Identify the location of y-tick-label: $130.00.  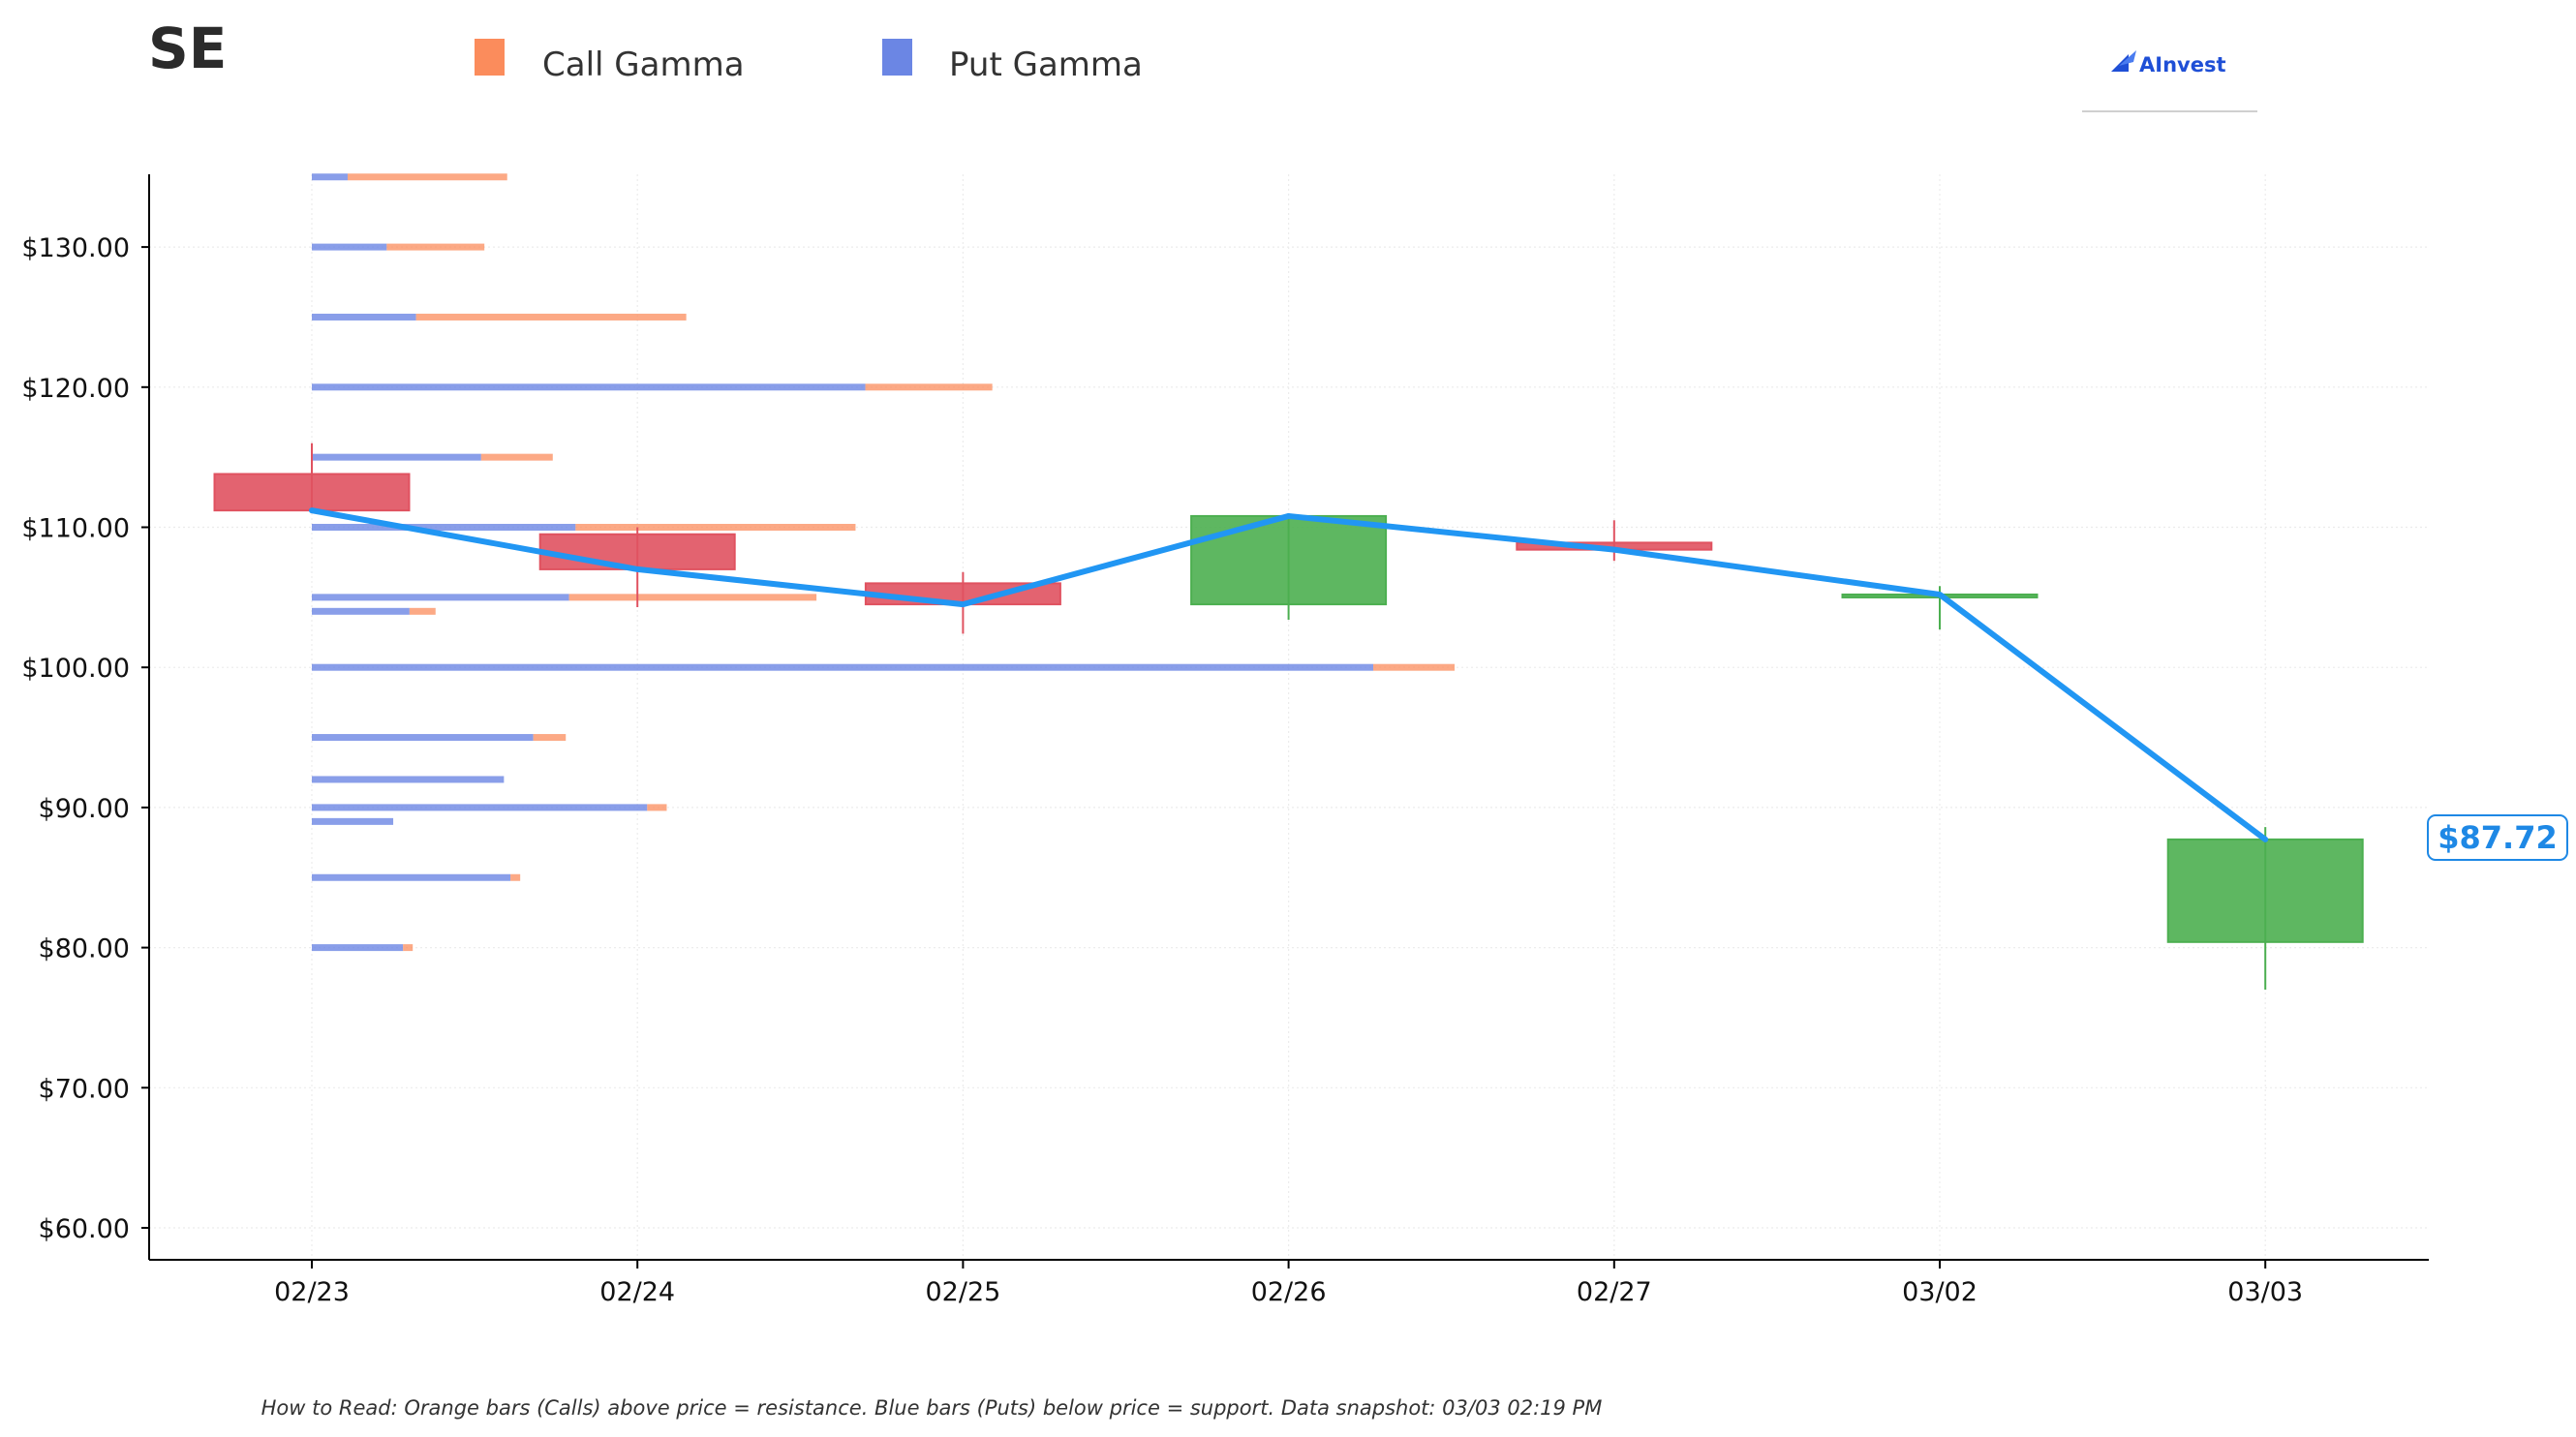
(75, 248).